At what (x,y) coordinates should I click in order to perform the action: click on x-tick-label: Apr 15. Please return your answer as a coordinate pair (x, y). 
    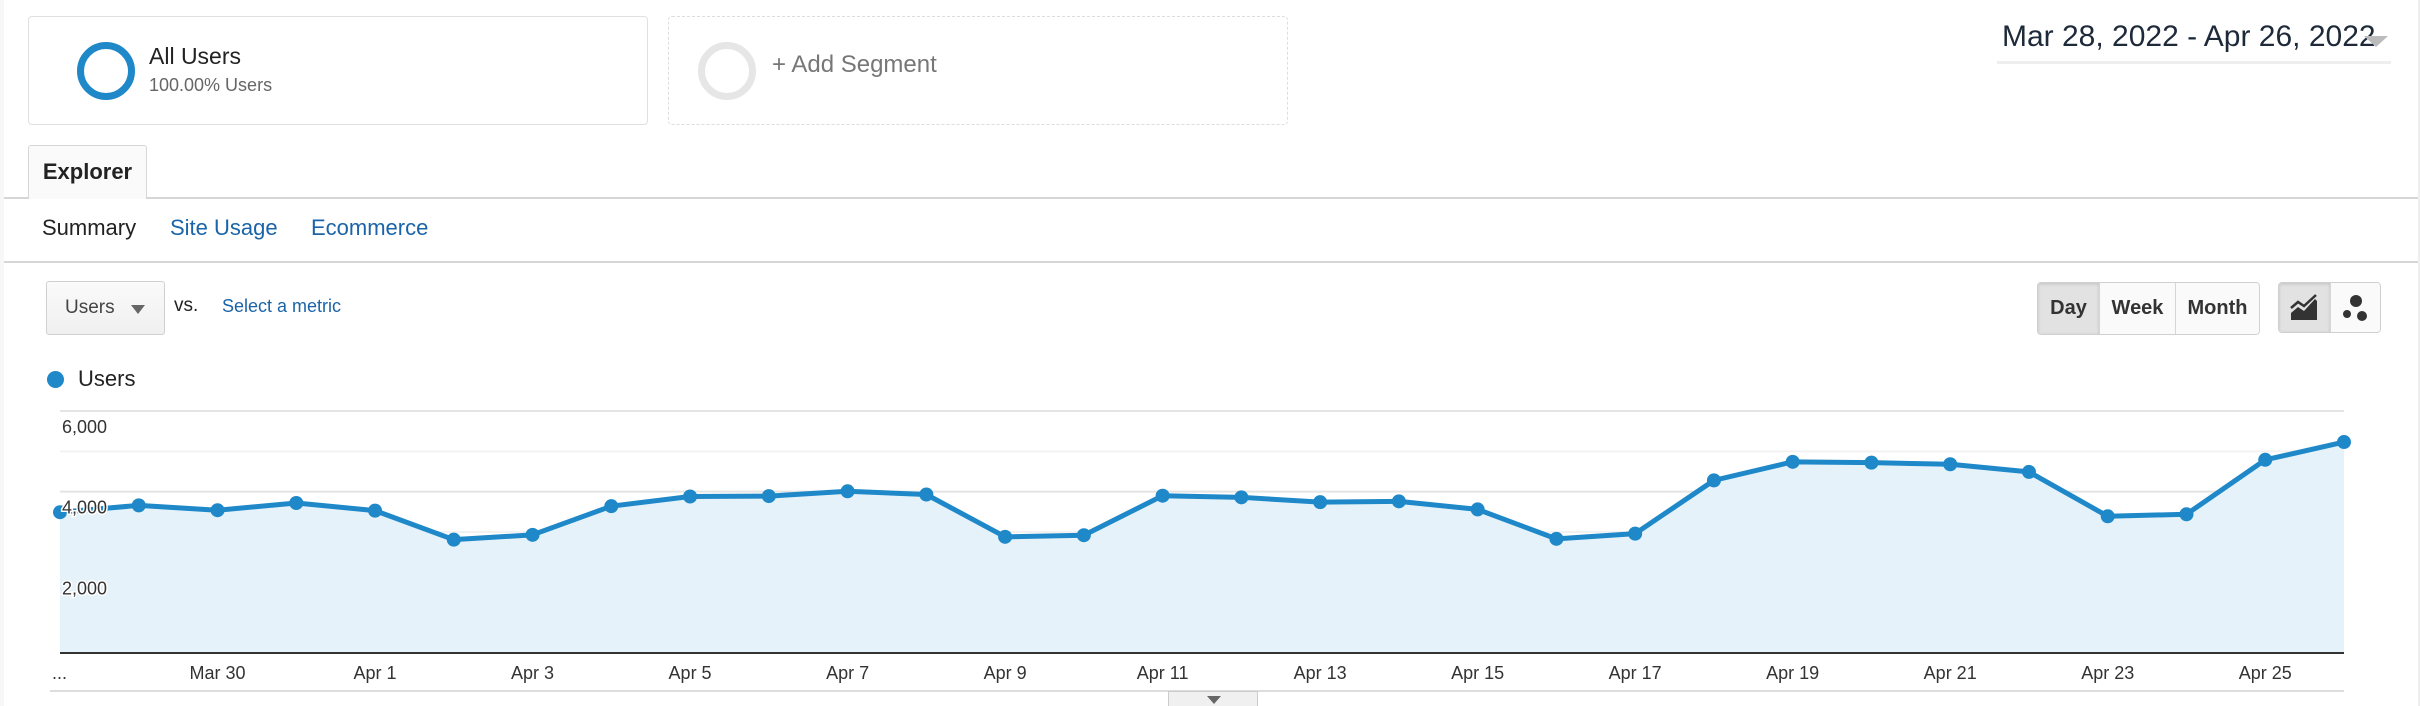
    Looking at the image, I should click on (1477, 673).